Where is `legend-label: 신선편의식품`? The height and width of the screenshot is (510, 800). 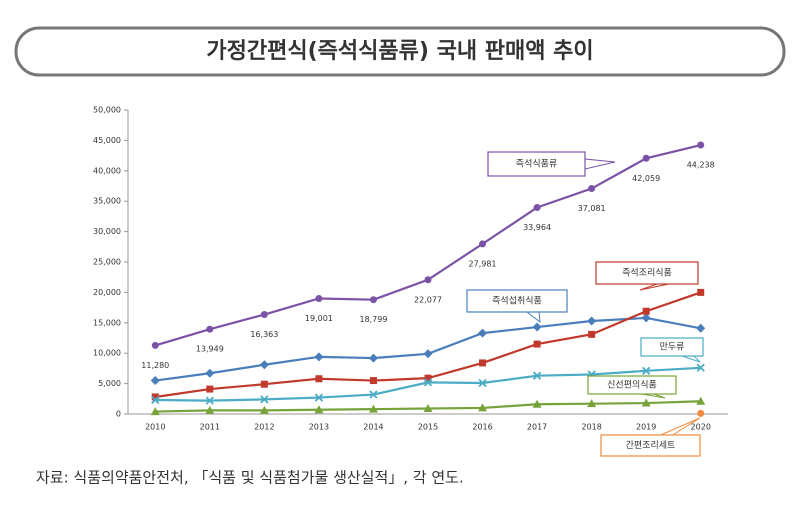
legend-label: 신선편의식품 is located at coordinates (632, 385).